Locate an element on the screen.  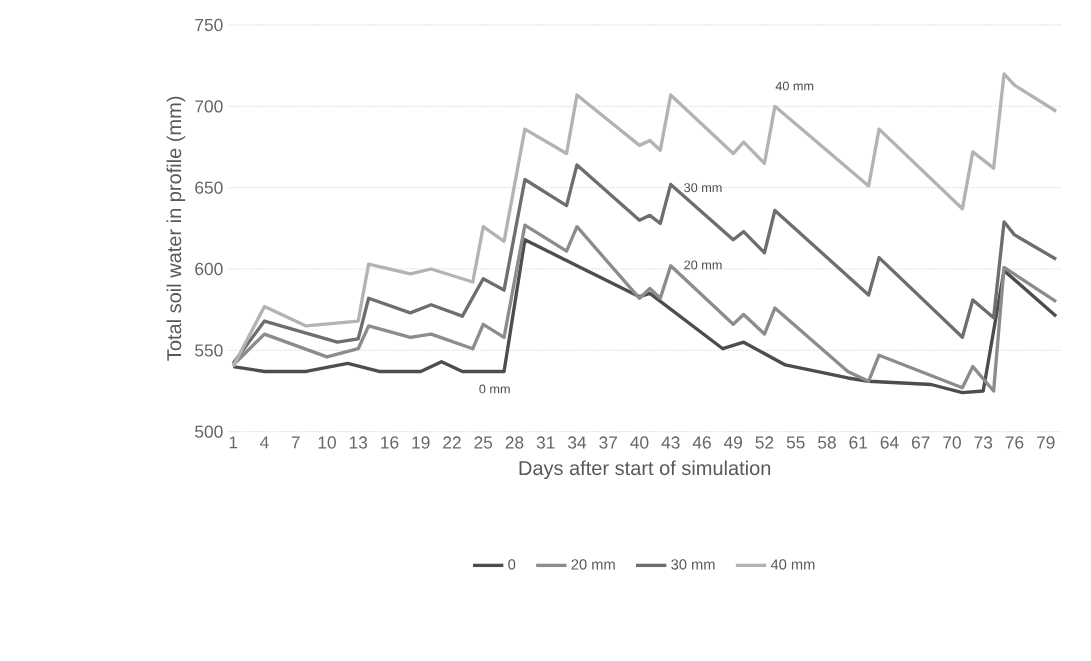
x-tick-label: 61 is located at coordinates (858, 442).